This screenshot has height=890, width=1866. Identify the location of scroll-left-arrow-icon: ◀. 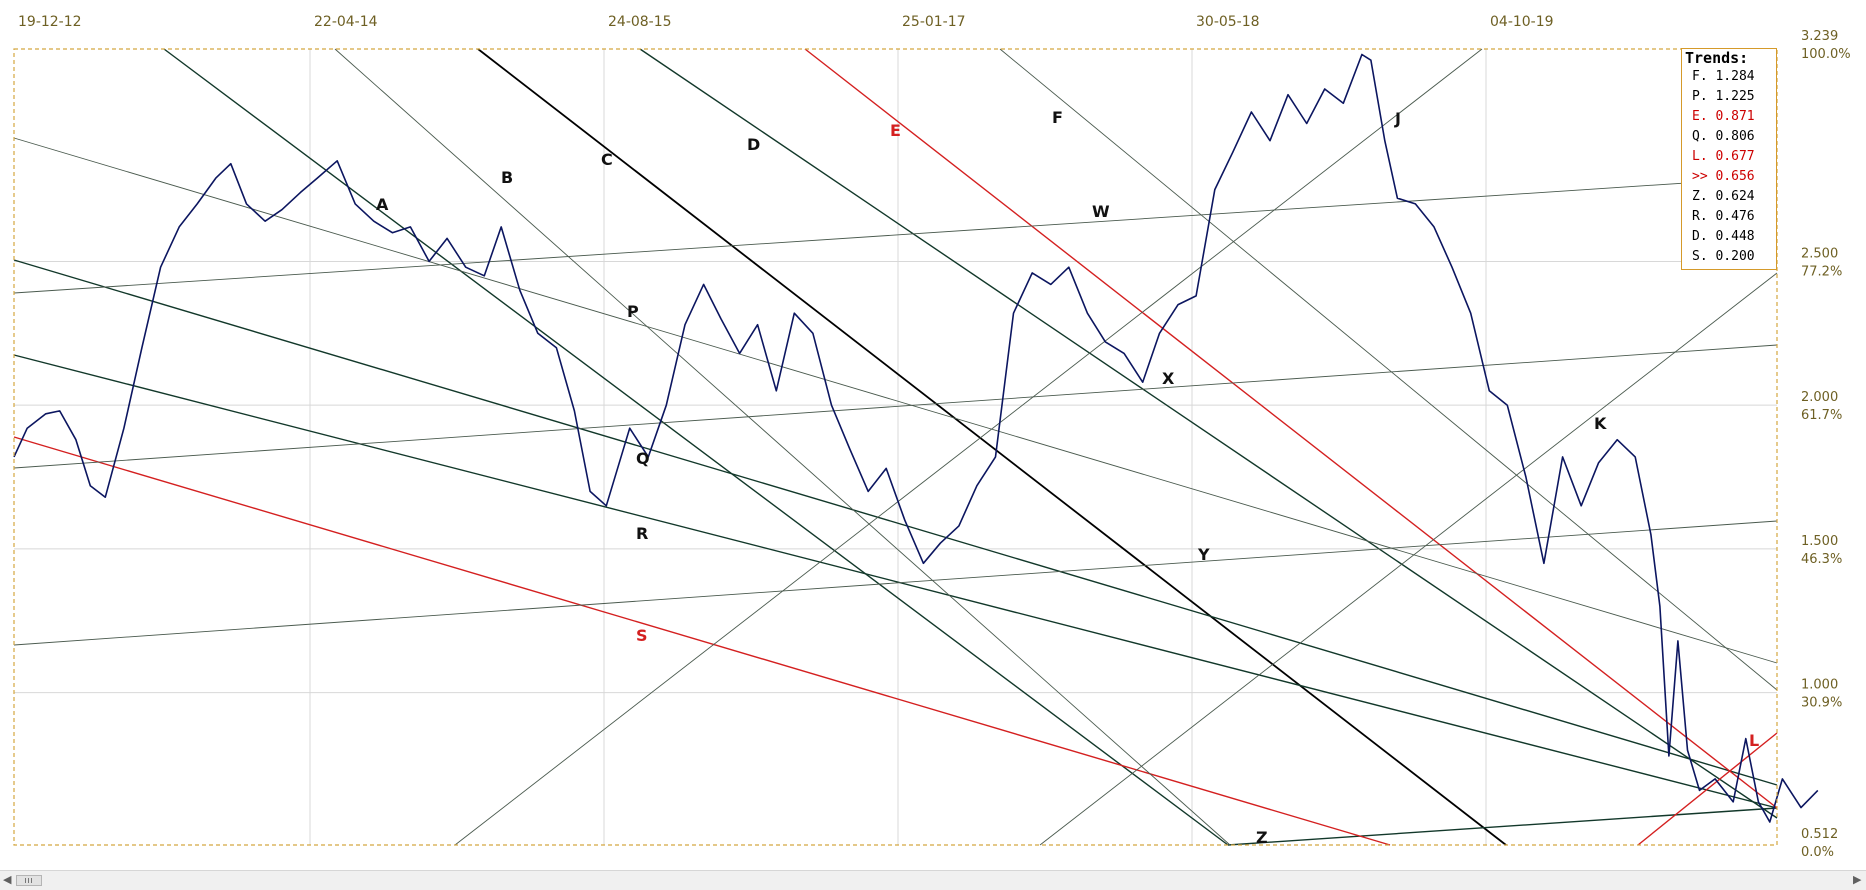
(7, 879).